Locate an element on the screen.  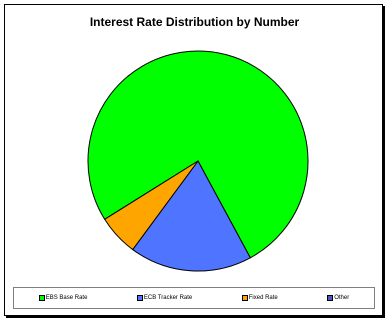
legend-item-ecb-tracker-rate: ECB Tracker Rate is located at coordinates (164, 298).